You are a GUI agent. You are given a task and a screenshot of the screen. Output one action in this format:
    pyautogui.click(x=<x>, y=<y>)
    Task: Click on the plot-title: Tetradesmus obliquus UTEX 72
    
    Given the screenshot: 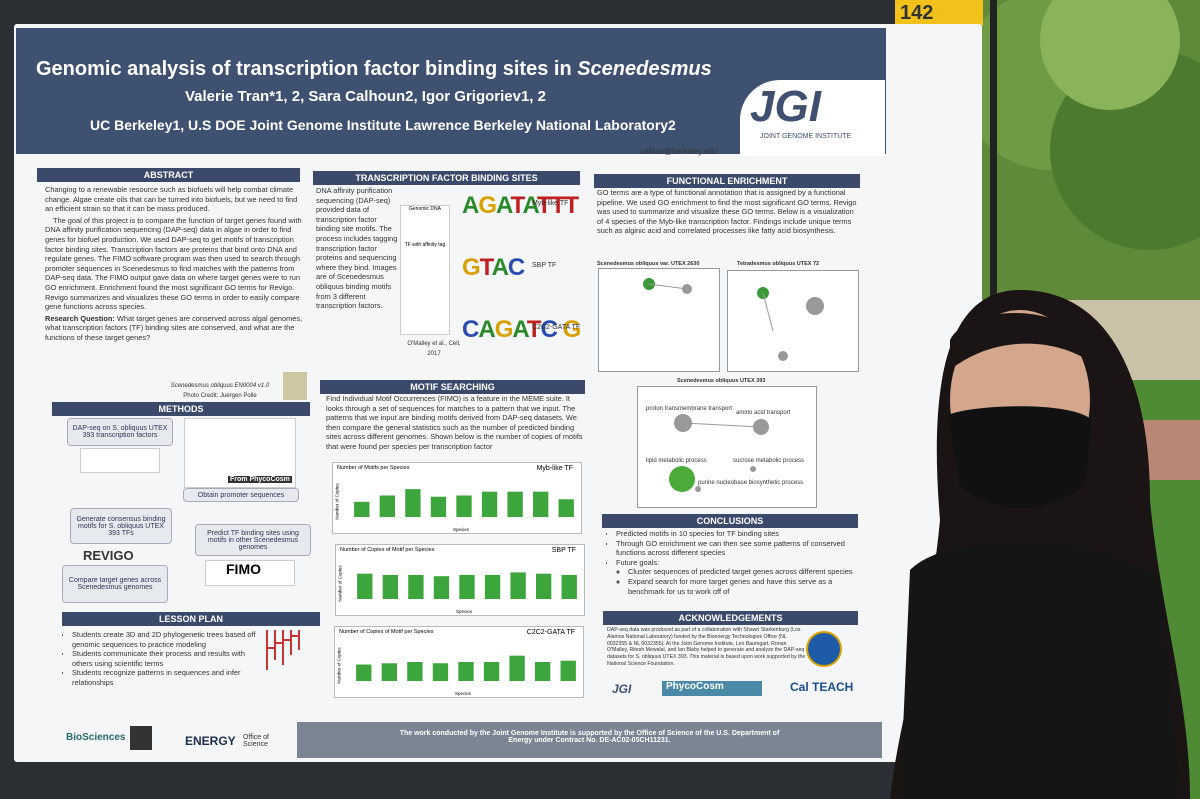 What is the action you would take?
    pyautogui.click(x=778, y=264)
    